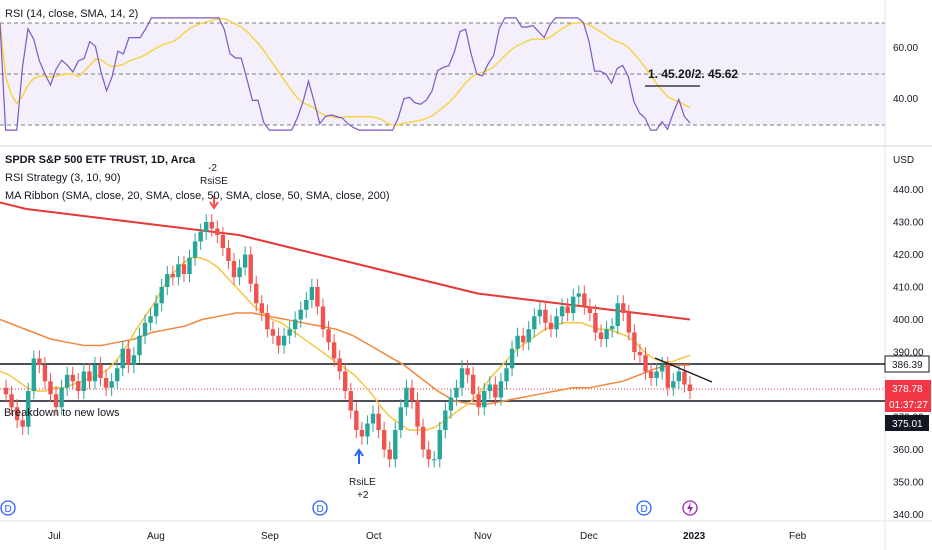 The image size is (932, 550). I want to click on descending-trendline, so click(683, 370).